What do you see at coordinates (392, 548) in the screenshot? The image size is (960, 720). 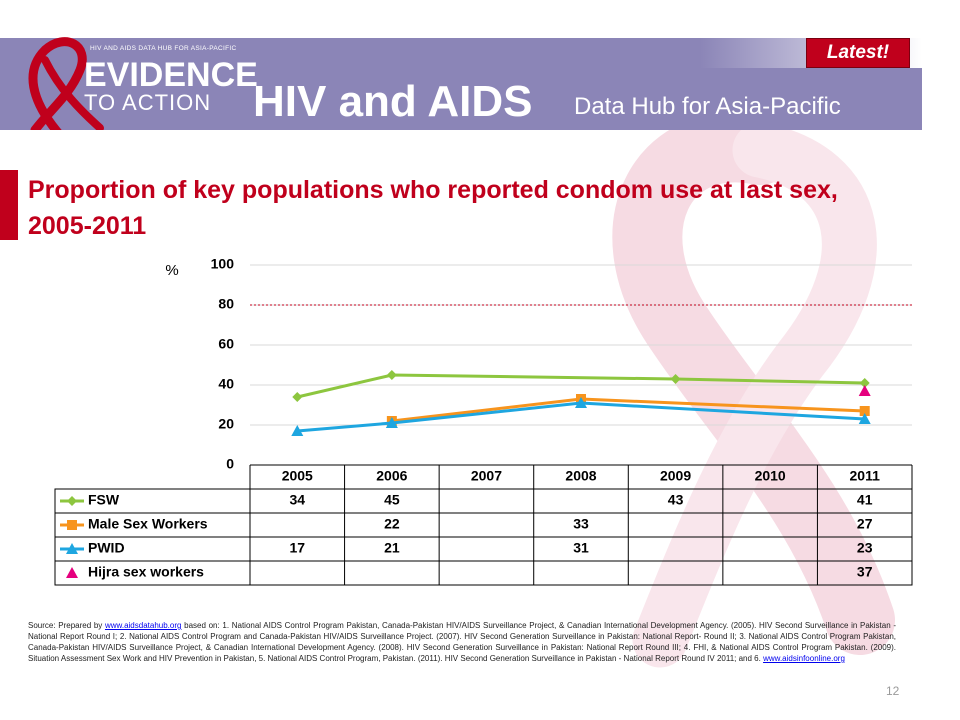 I see `data-label: 21` at bounding box center [392, 548].